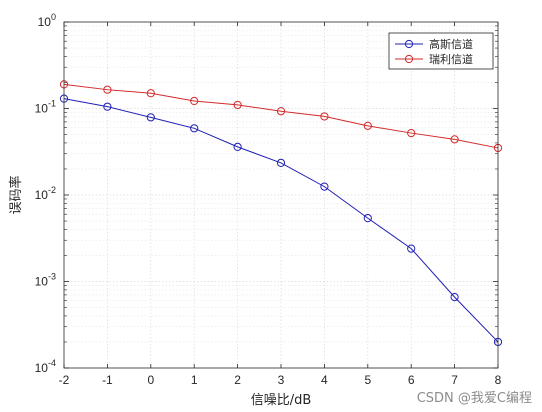  I want to click on x-tick-label: 6, so click(411, 380).